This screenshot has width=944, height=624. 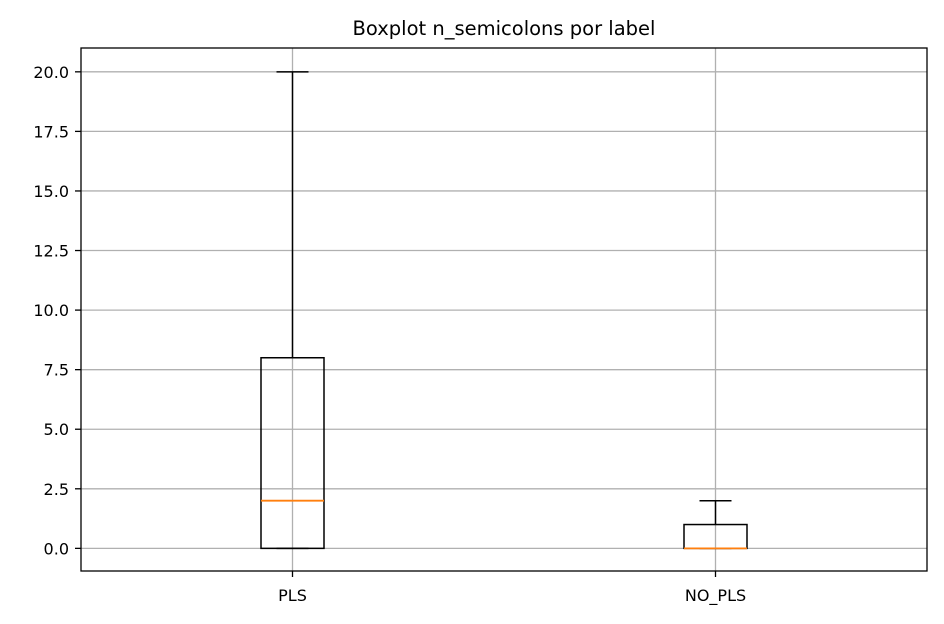 What do you see at coordinates (56, 370) in the screenshot?
I see `y-tick-label: 7.5` at bounding box center [56, 370].